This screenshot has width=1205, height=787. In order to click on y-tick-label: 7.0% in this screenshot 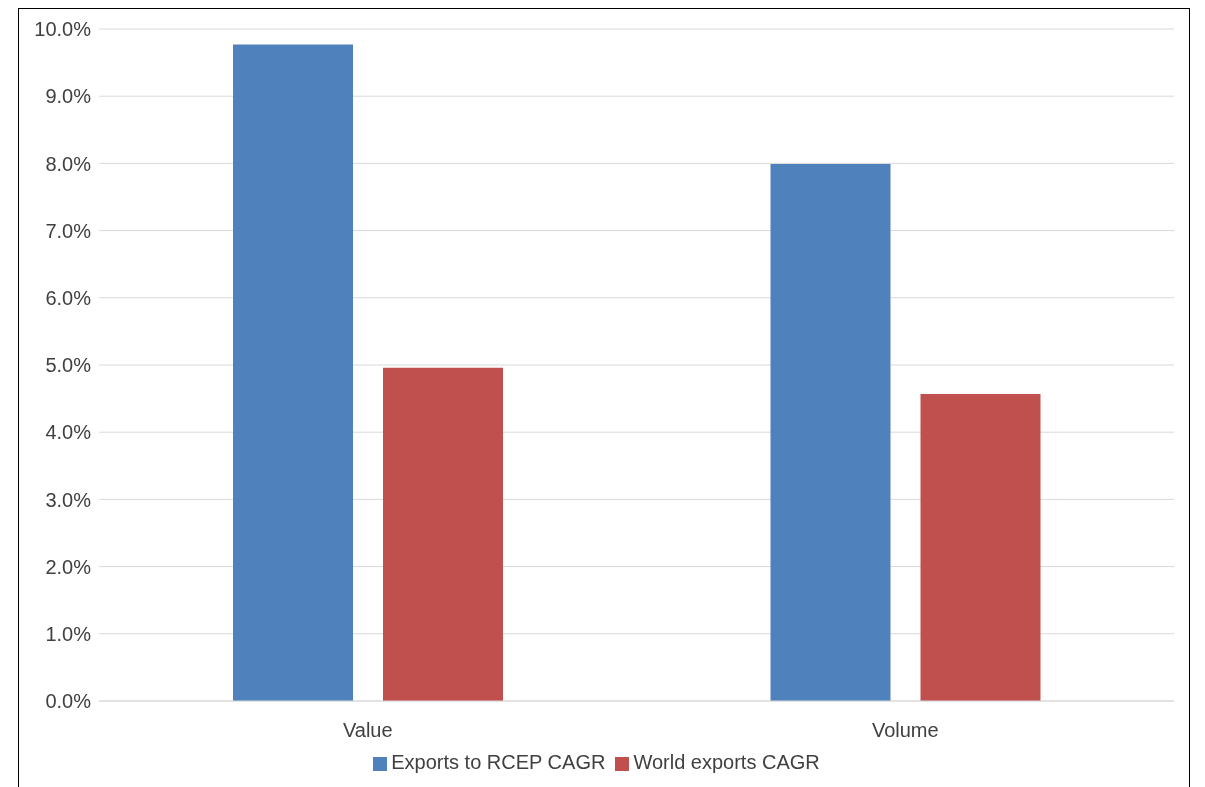, I will do `click(68, 230)`.